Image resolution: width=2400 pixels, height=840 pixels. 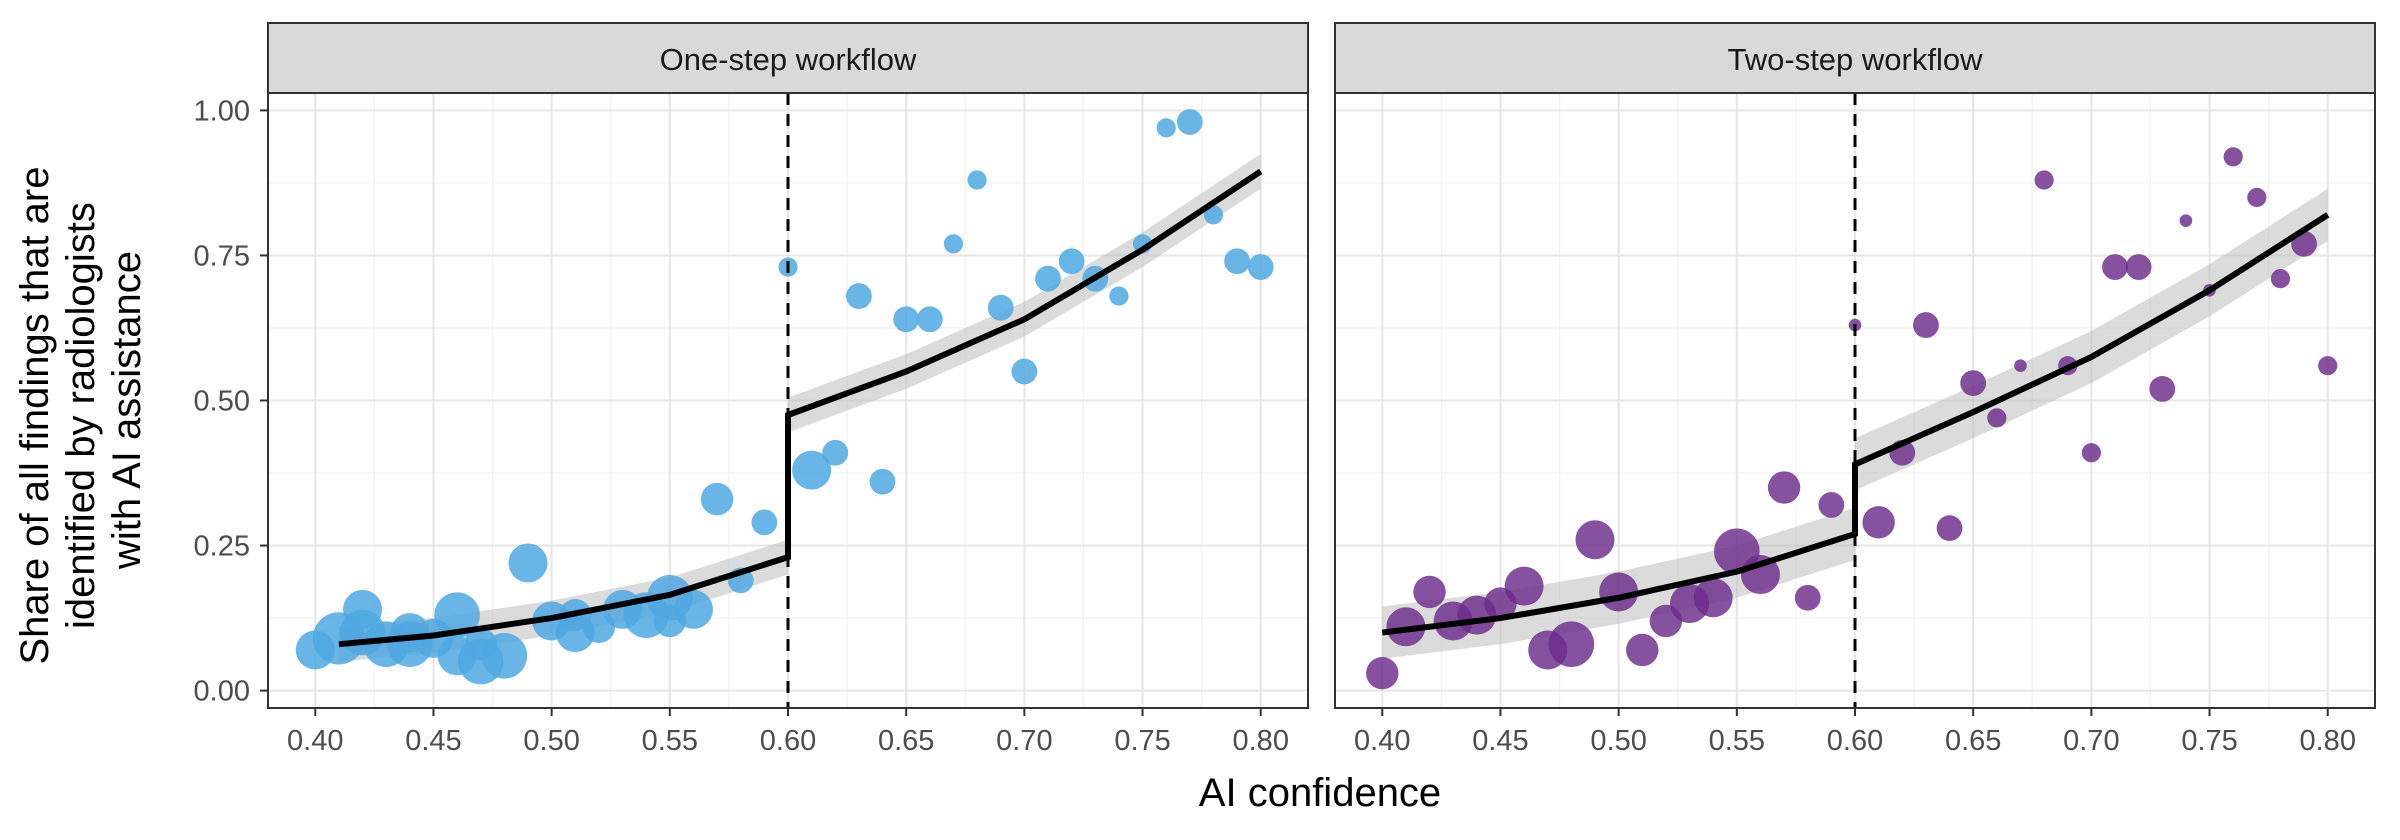 I want to click on y-axis-title-line-3: with AI assistance, so click(x=127, y=410).